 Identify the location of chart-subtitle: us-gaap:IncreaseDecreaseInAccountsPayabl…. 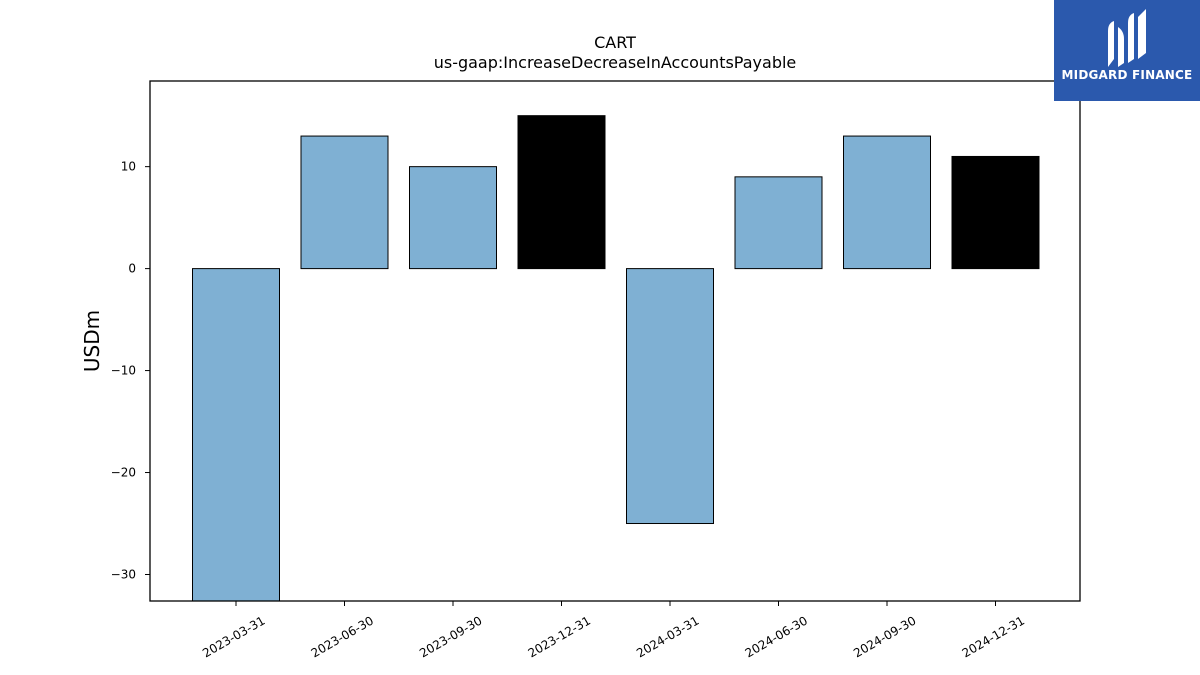
(615, 62).